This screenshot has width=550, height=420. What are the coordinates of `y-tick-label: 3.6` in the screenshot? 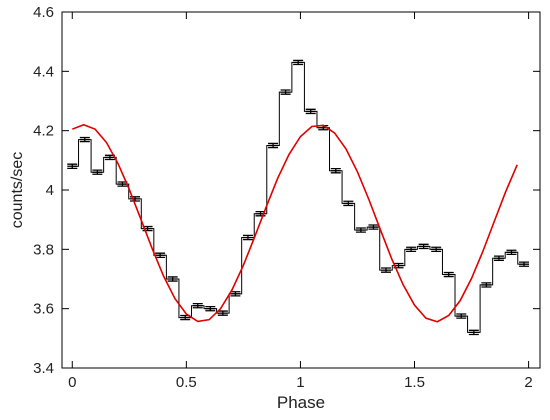 It's located at (43, 309).